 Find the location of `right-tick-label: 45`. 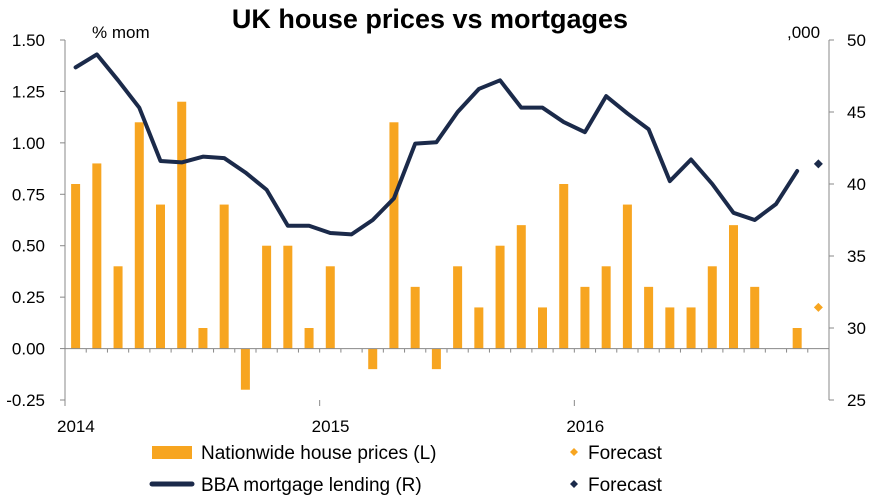

right-tick-label: 45 is located at coordinates (856, 112).